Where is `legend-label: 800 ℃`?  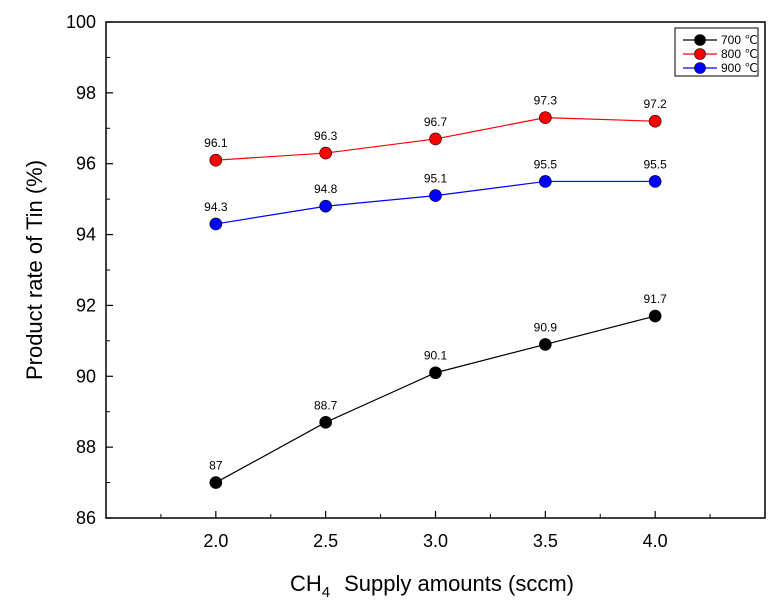 legend-label: 800 ℃ is located at coordinates (739, 54).